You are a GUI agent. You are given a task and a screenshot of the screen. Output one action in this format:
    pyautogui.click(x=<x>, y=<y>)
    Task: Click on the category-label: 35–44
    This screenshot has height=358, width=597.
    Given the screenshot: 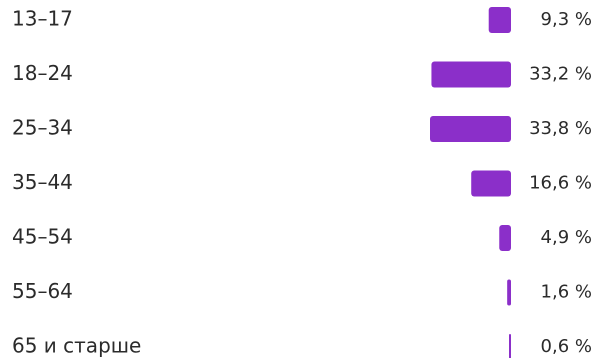 What is the action you would take?
    pyautogui.click(x=42, y=182)
    